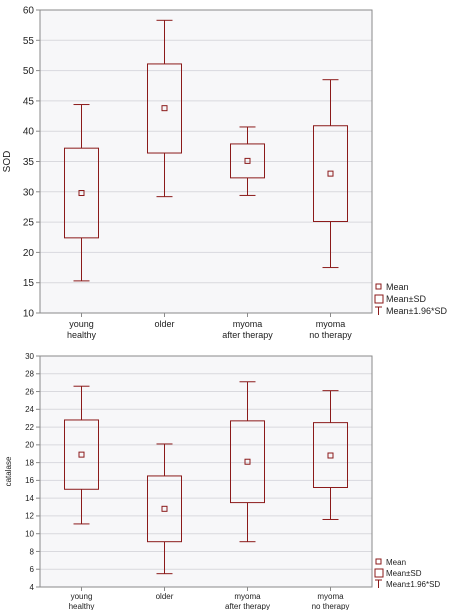 This screenshot has height=615, width=454. What do you see at coordinates (29, 498) in the screenshot?
I see `y-tick-label: 14` at bounding box center [29, 498].